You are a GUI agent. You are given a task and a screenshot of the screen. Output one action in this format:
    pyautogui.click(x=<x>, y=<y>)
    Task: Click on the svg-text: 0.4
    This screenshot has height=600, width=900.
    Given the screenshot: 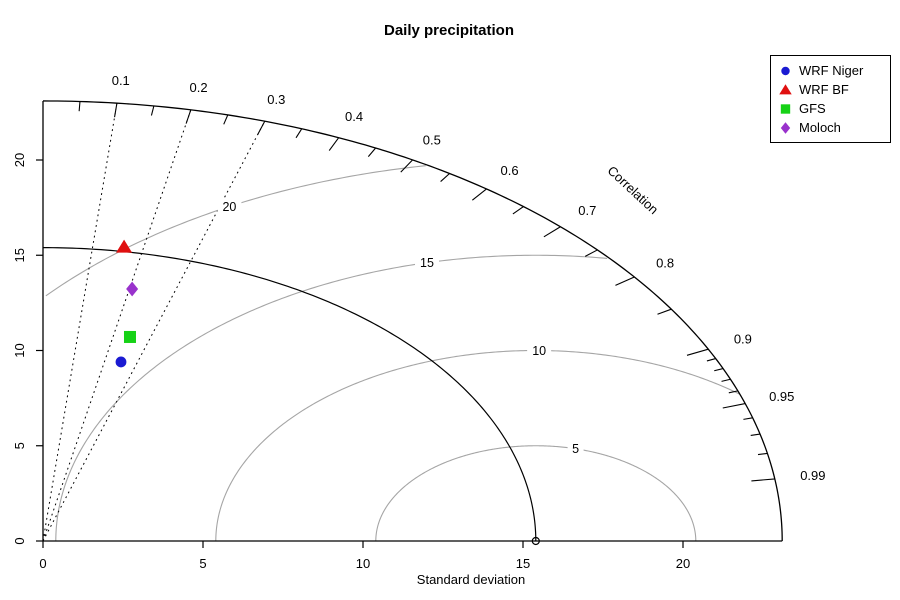 What is the action you would take?
    pyautogui.click(x=354, y=116)
    